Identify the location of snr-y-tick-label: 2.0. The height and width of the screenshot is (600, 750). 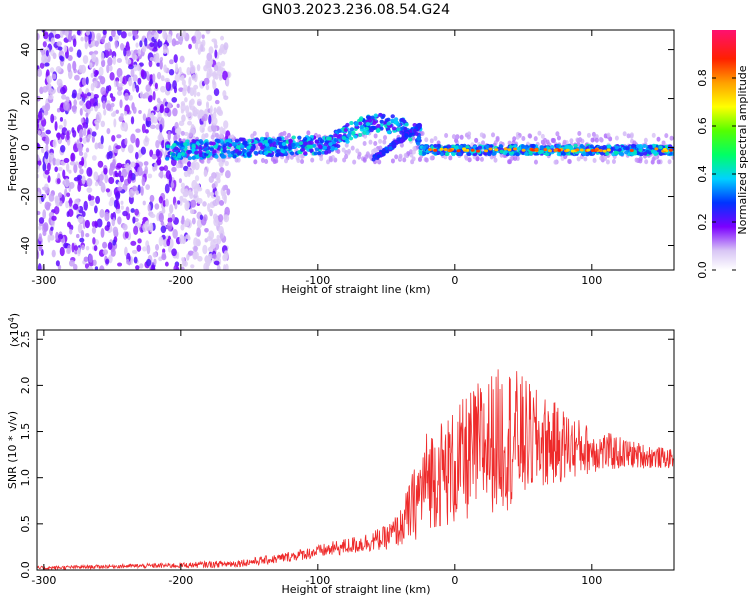
(25, 386).